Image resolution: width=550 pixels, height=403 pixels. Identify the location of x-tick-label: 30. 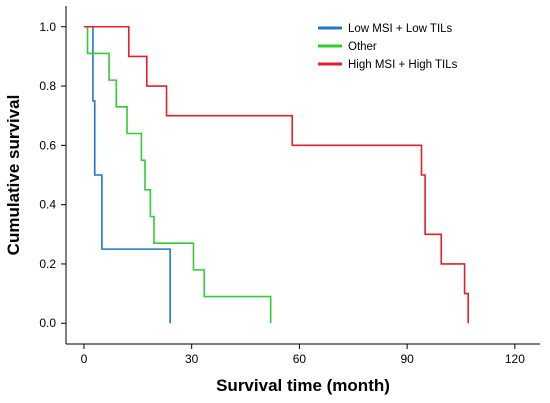
(192, 359).